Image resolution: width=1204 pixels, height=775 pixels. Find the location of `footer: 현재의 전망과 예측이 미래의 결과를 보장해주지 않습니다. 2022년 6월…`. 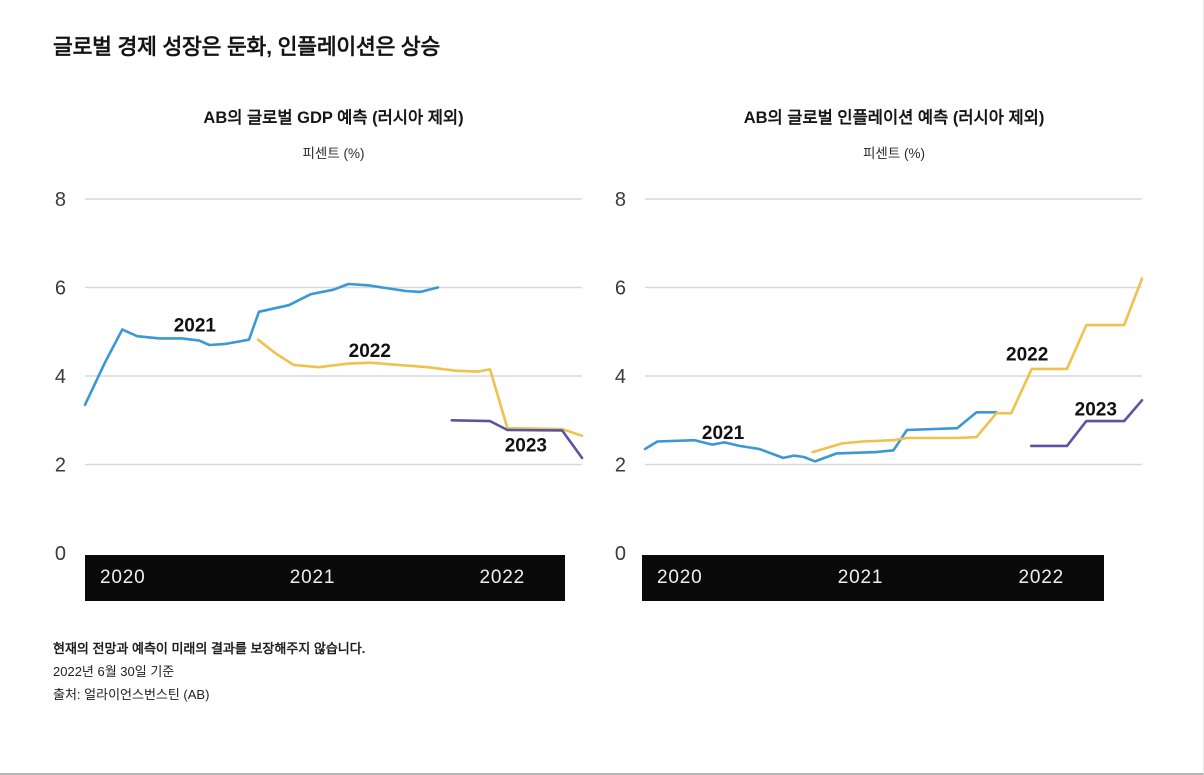

footer: 현재의 전망과 예측이 미래의 결과를 보장해주지 않습니다. 2022년 6월… is located at coordinates (209, 671).